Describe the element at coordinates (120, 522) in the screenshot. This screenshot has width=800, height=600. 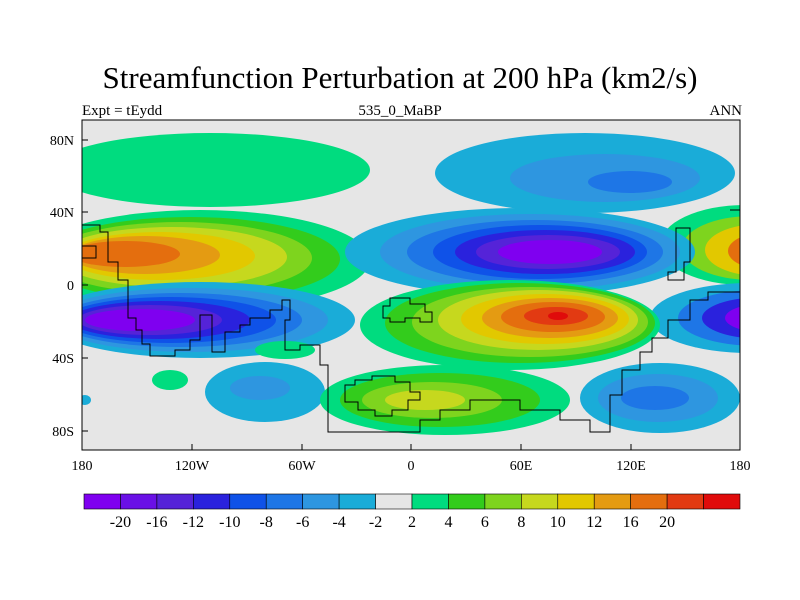
I see `colorbar-label: -20` at that location.